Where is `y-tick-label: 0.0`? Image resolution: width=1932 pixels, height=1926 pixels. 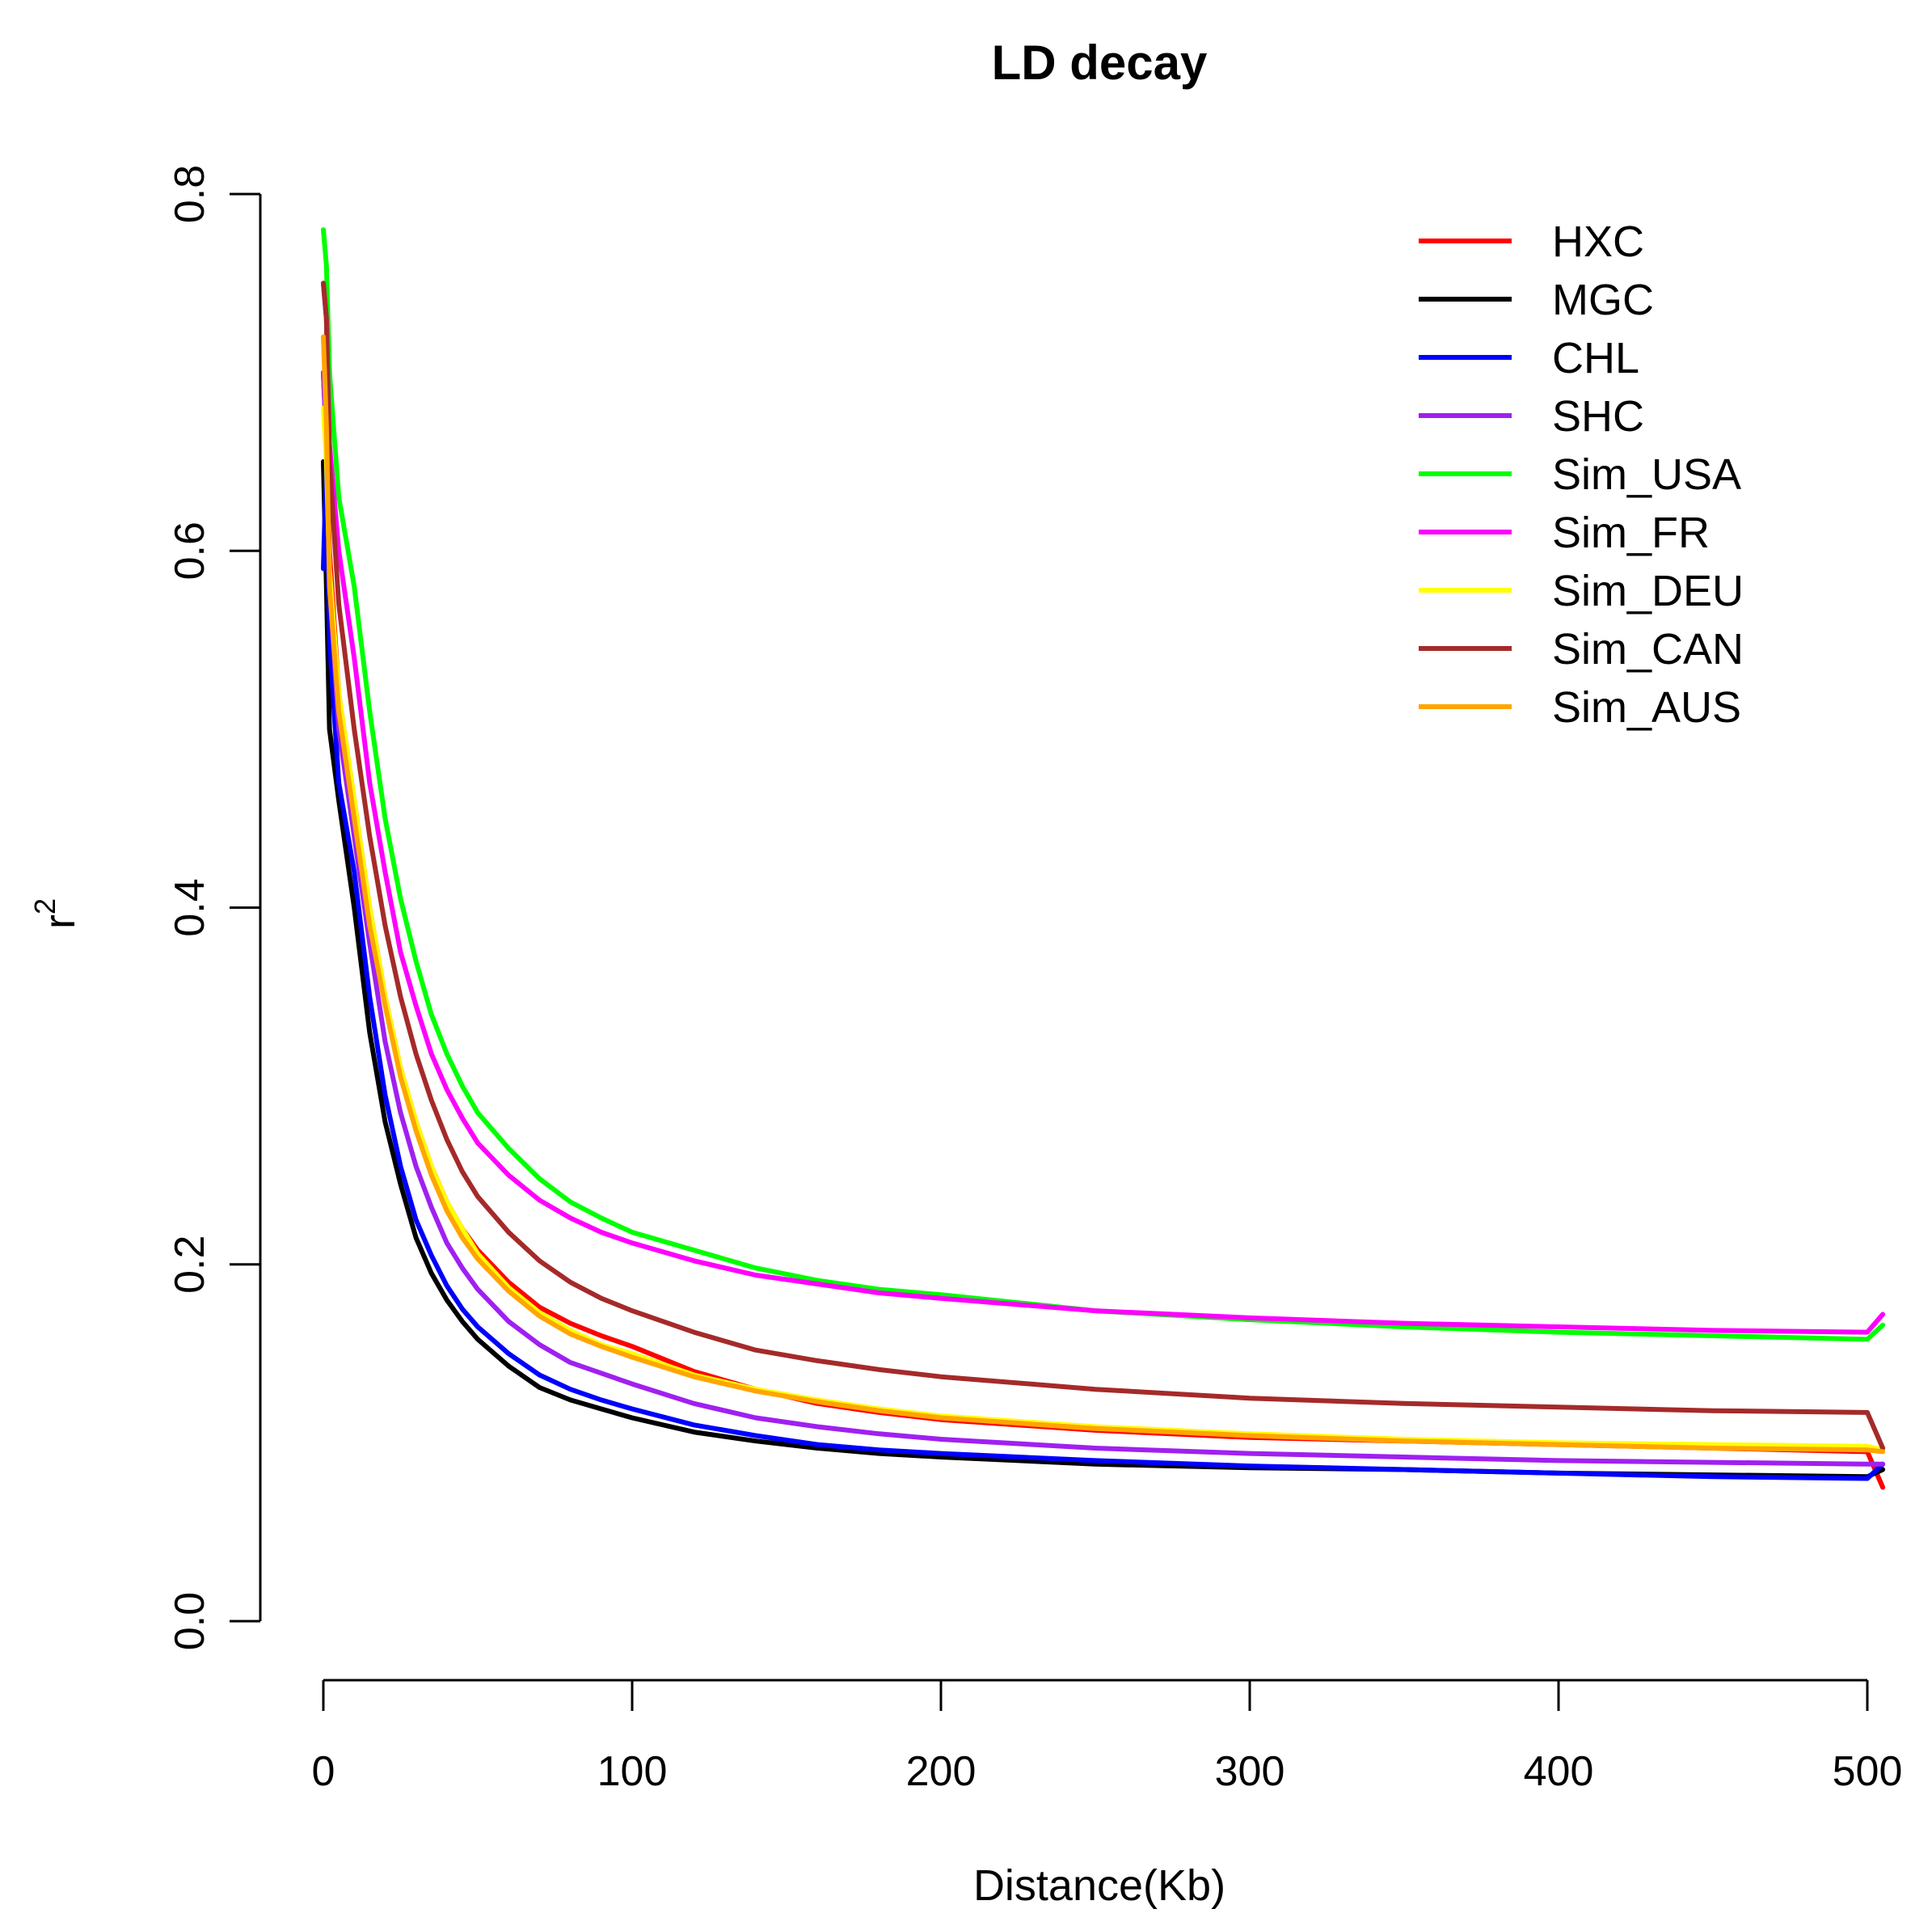 y-tick-label: 0.0 is located at coordinates (190, 1621).